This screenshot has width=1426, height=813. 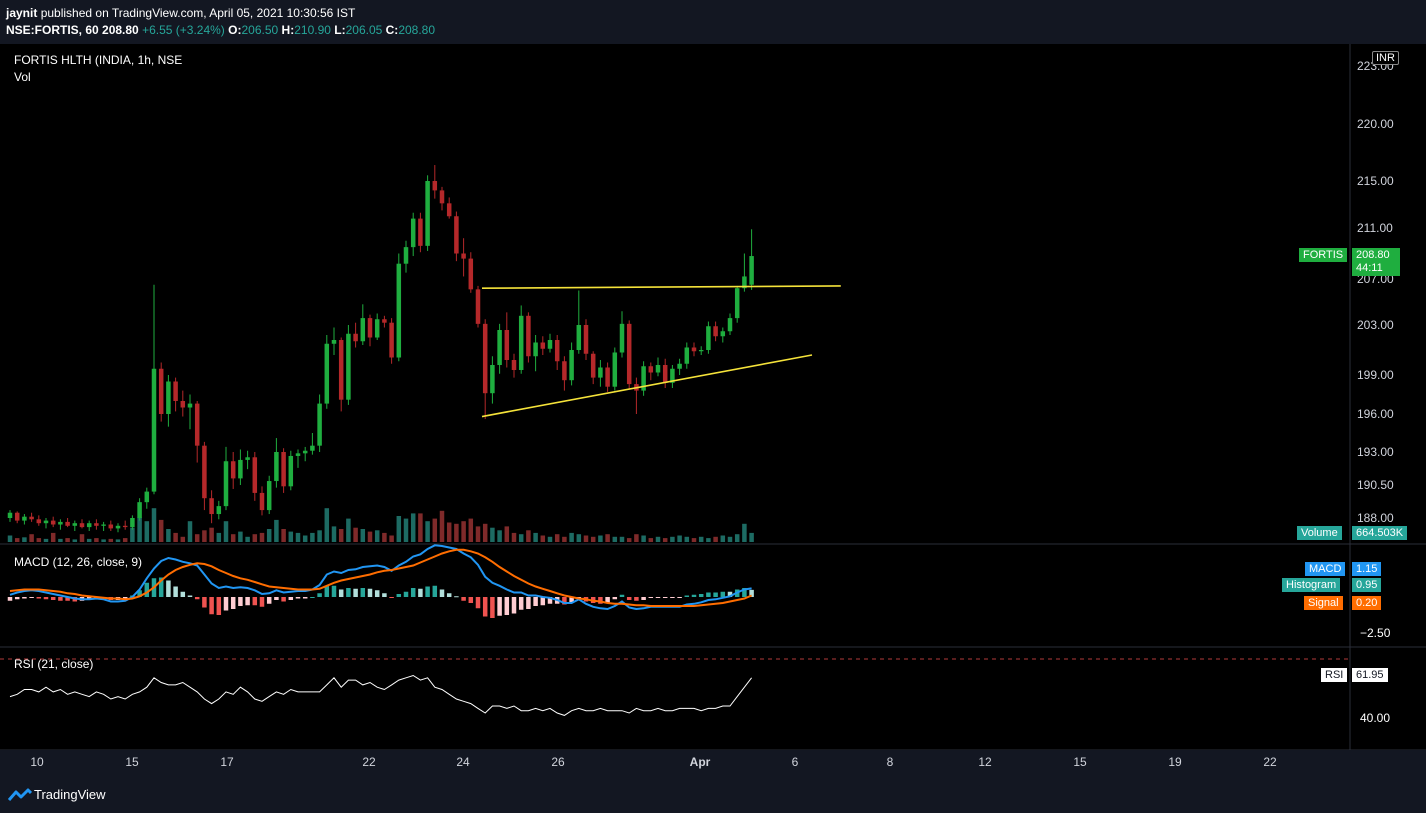 I want to click on currency-badge: INR, so click(x=1385, y=58).